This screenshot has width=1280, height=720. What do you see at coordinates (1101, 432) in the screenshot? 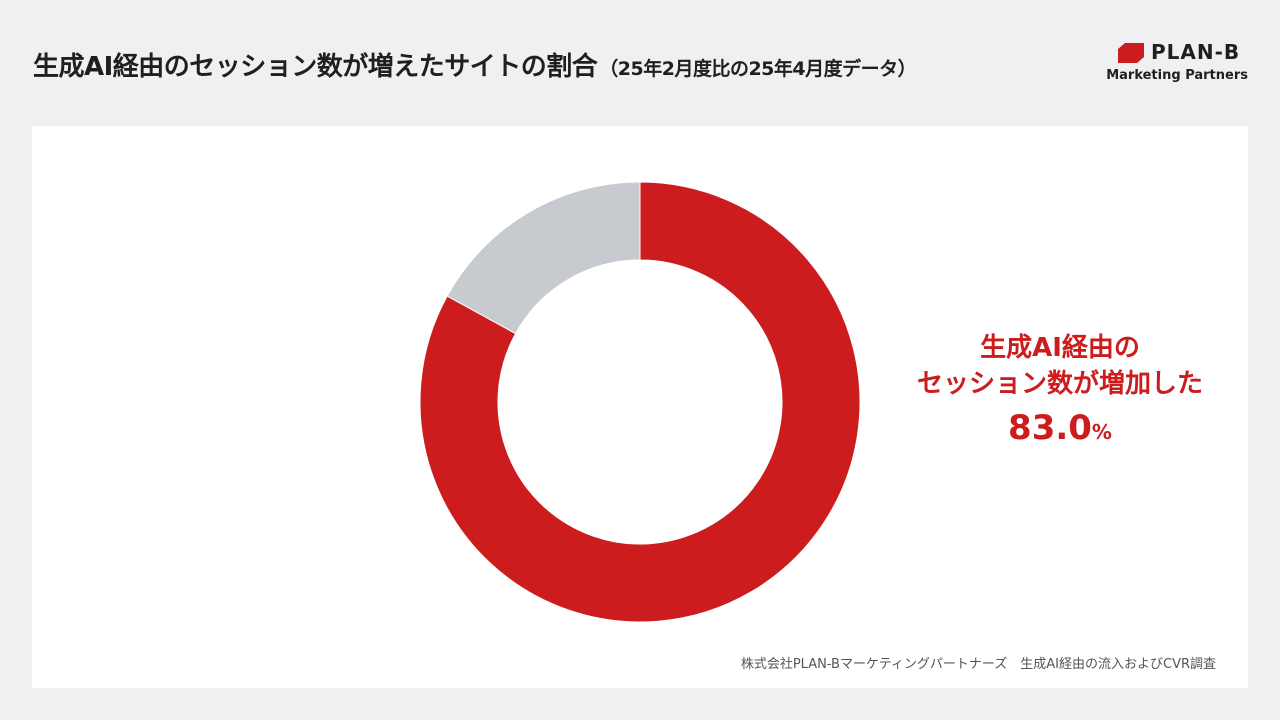
I see `callout-value-unit: %` at bounding box center [1101, 432].